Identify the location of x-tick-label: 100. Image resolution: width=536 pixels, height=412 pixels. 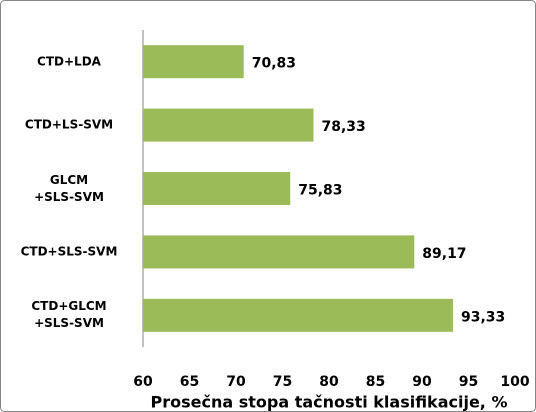
(514, 382).